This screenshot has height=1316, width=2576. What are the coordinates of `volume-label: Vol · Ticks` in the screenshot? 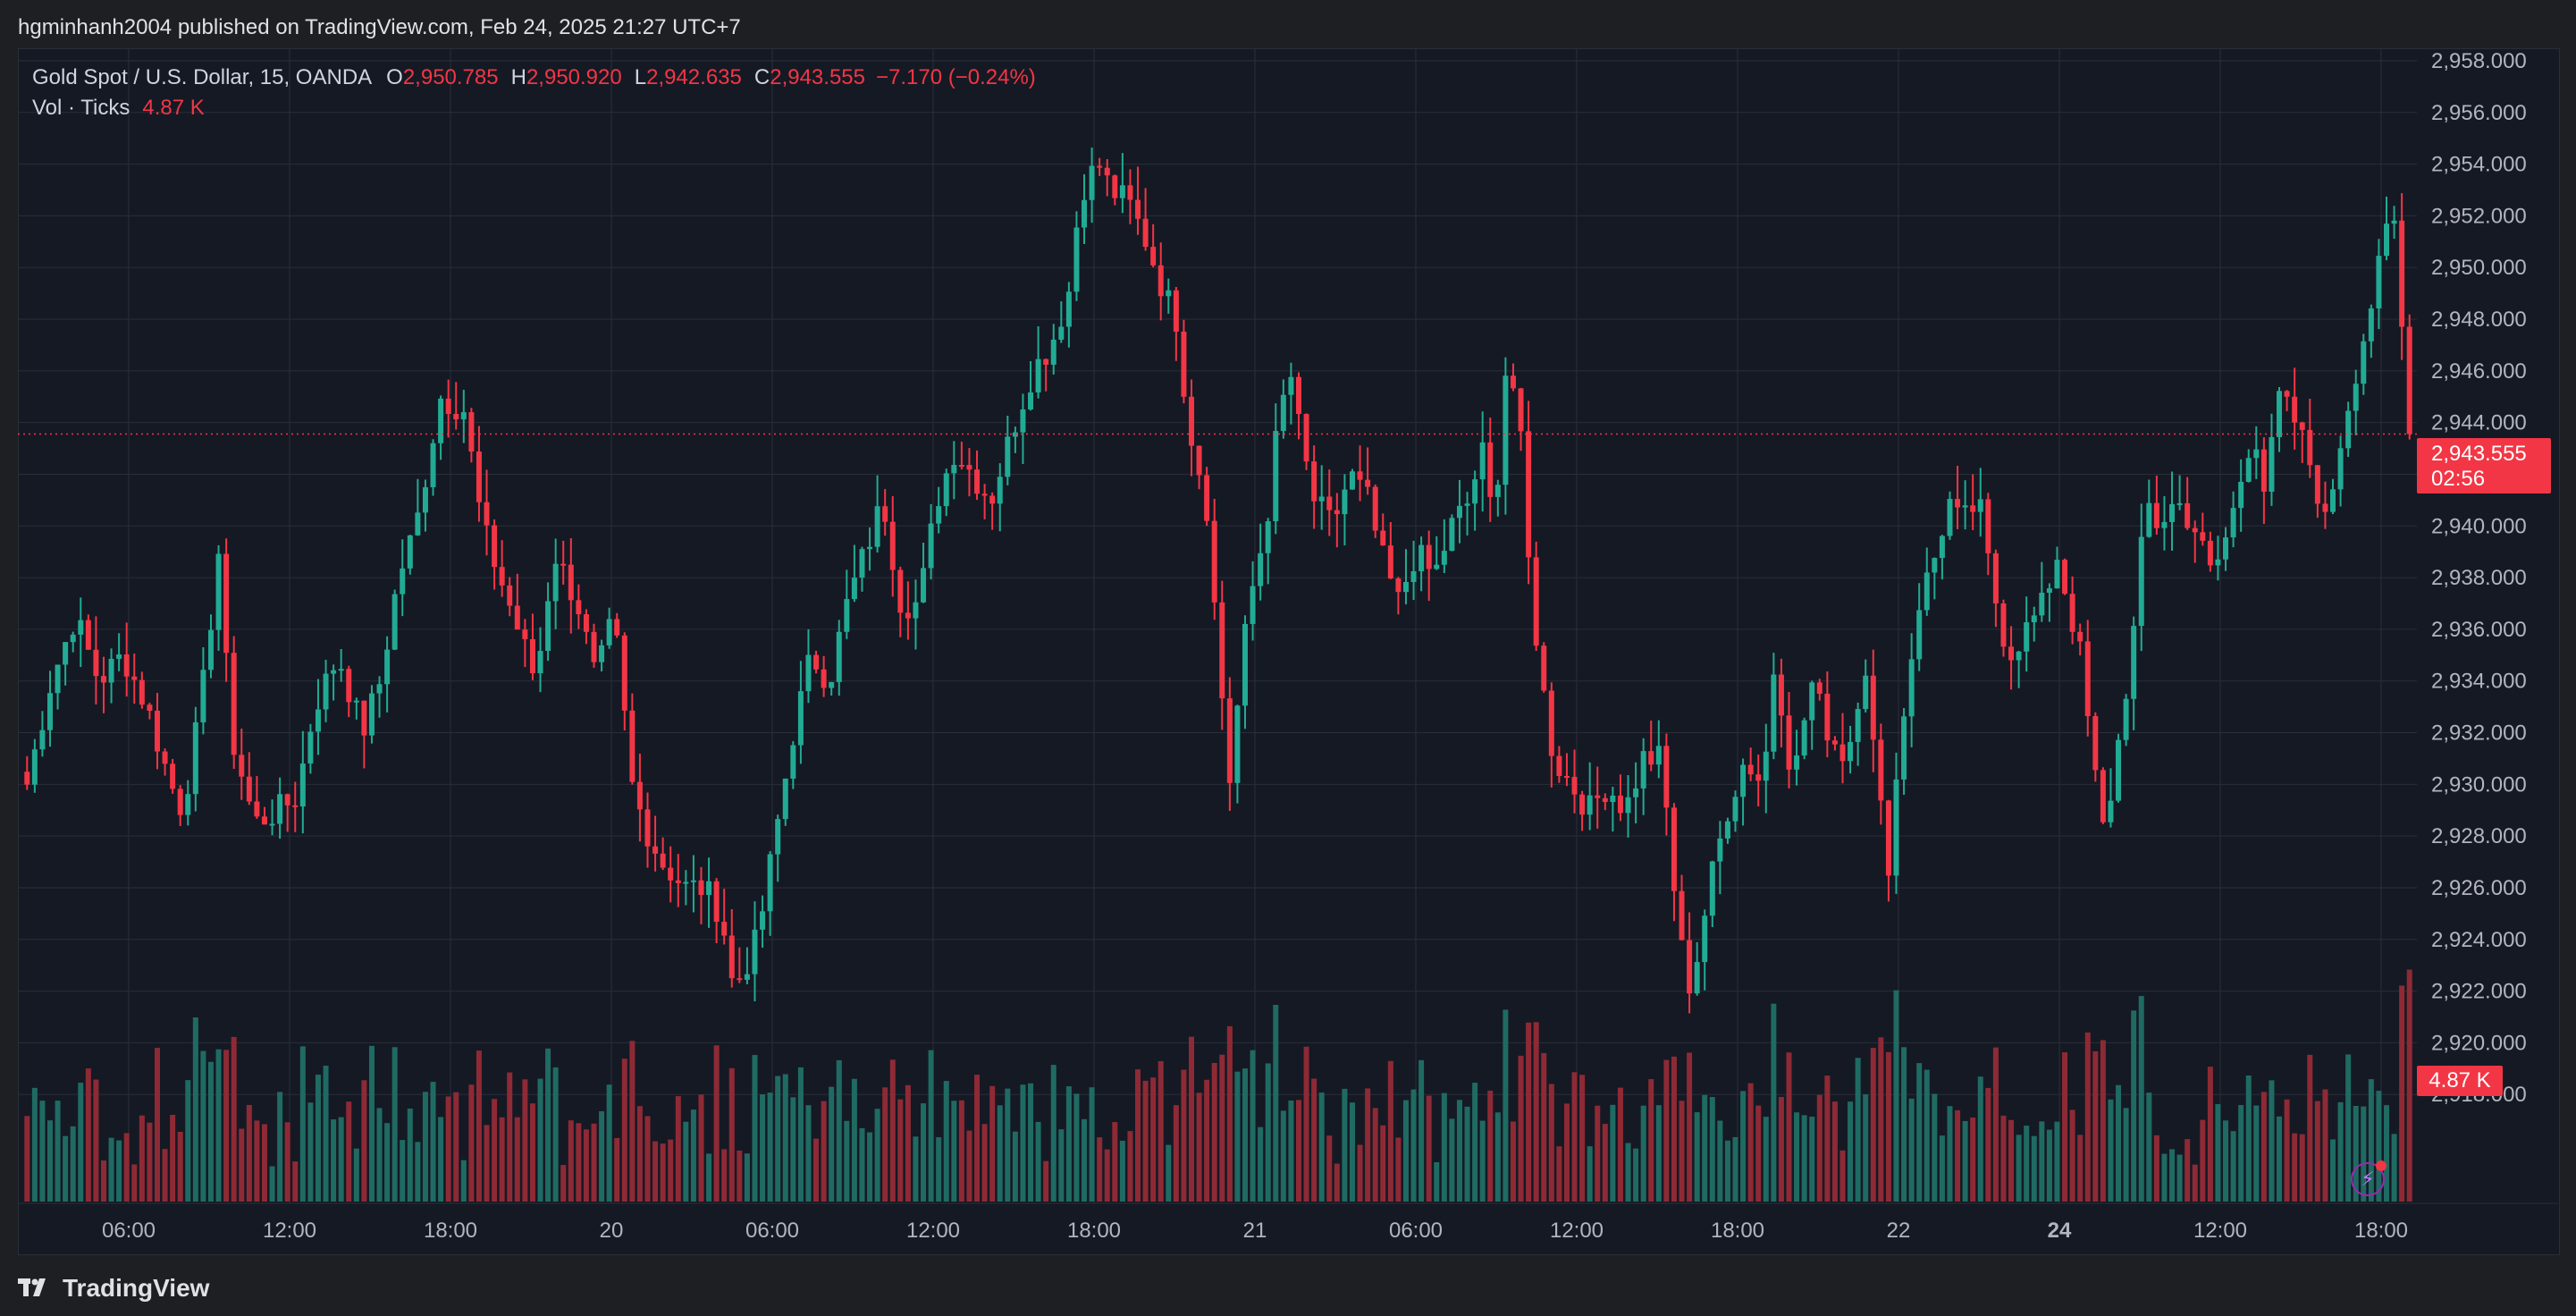 It's located at (81, 108).